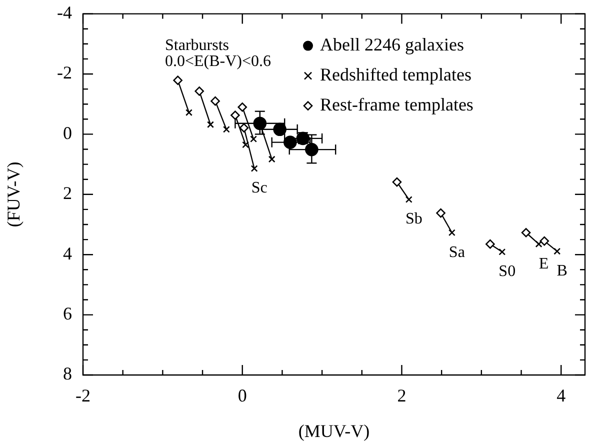 The width and height of the screenshot is (608, 447). I want to click on y-tick-label: -2, so click(64, 72).